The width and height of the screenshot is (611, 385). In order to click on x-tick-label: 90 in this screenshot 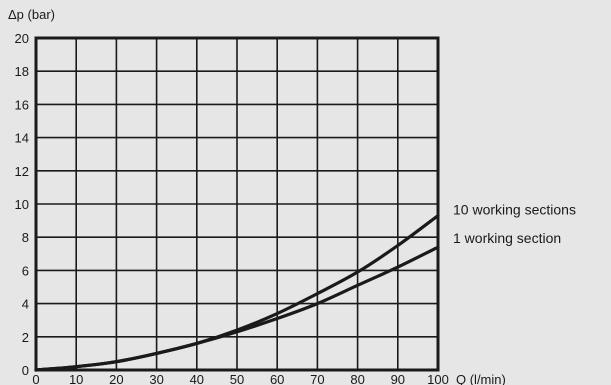, I will do `click(398, 378)`.